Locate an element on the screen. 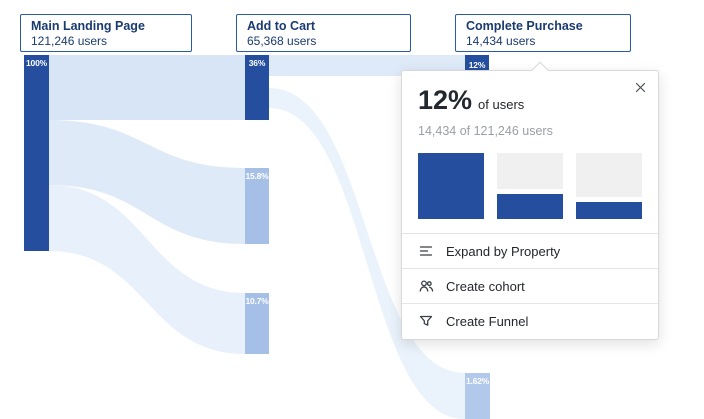 The height and width of the screenshot is (419, 704). menu-item-create-funnel: Create Funnel is located at coordinates (530, 320).